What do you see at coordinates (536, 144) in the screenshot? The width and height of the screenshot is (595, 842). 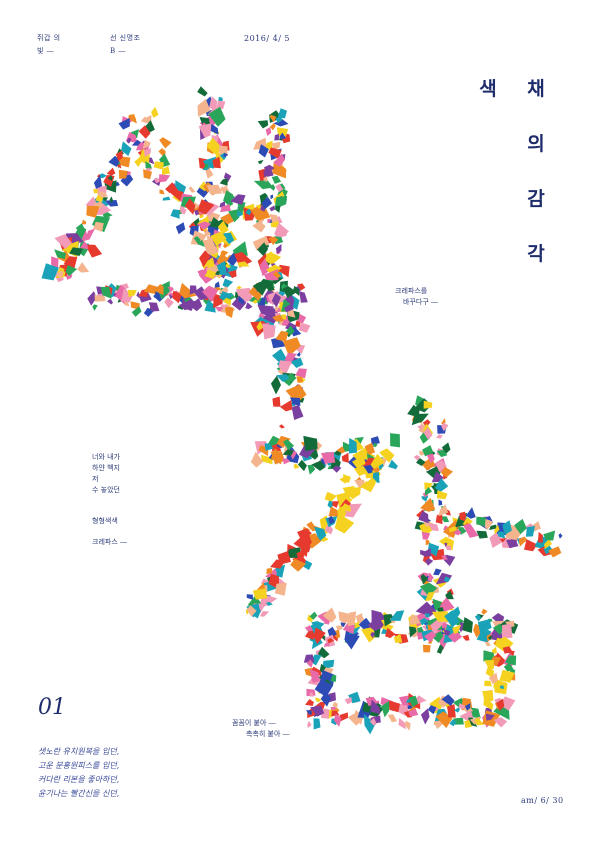 I see `title-char: 의` at bounding box center [536, 144].